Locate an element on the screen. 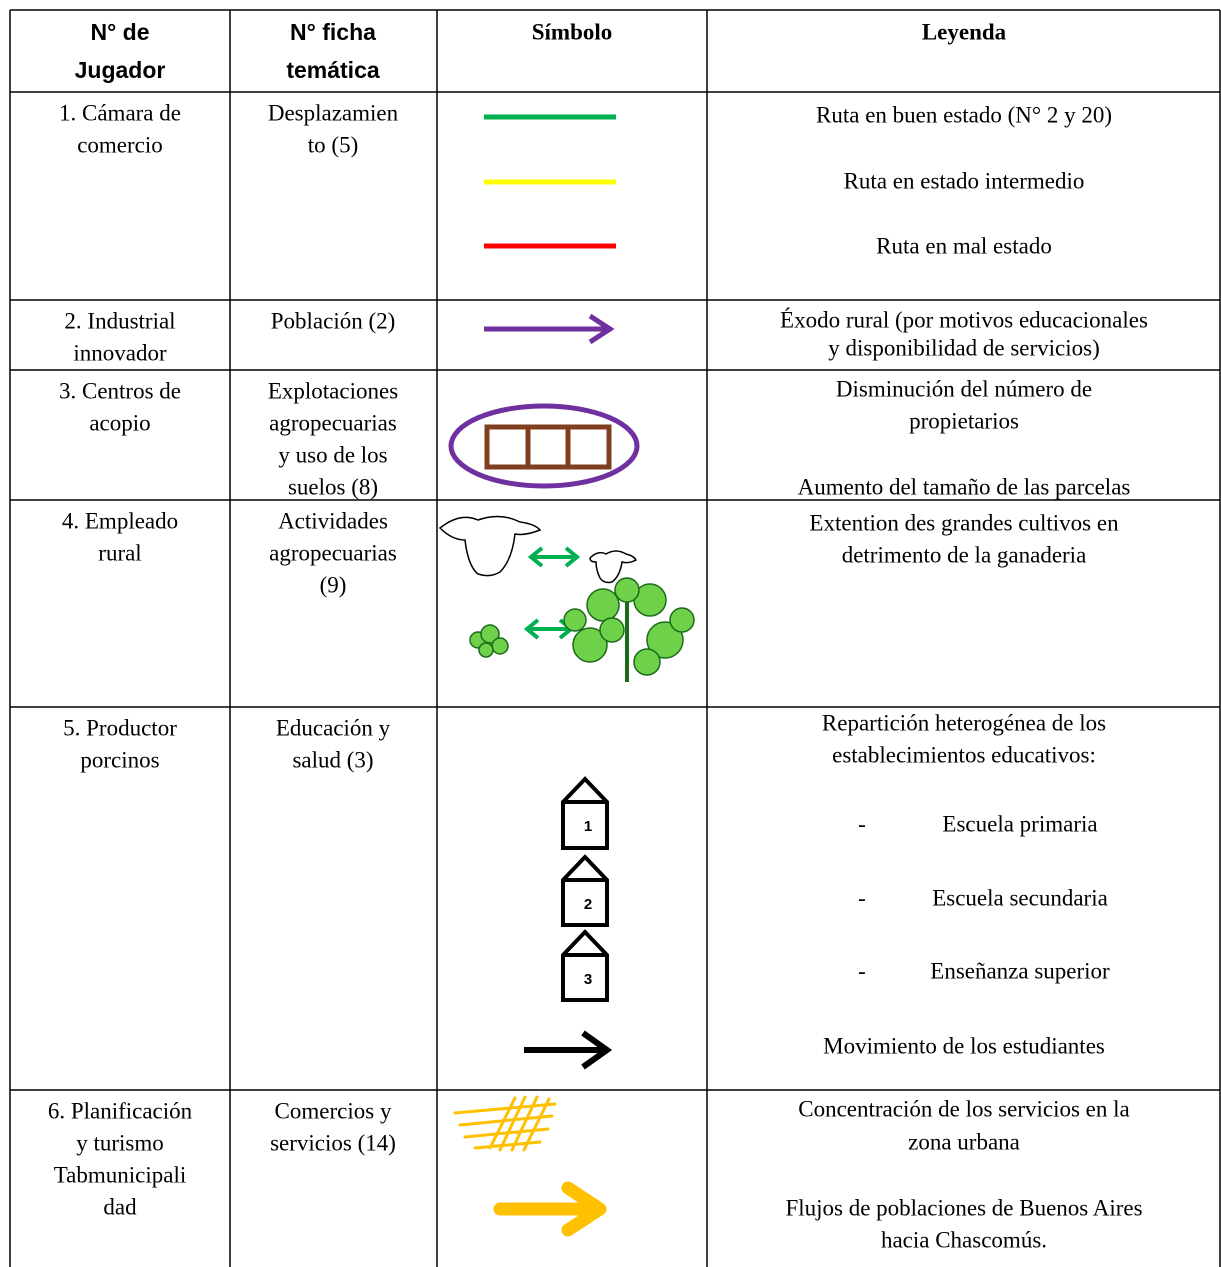 The width and height of the screenshot is (1221, 1267). sheet-cell: Desplazamien is located at coordinates (333, 112).